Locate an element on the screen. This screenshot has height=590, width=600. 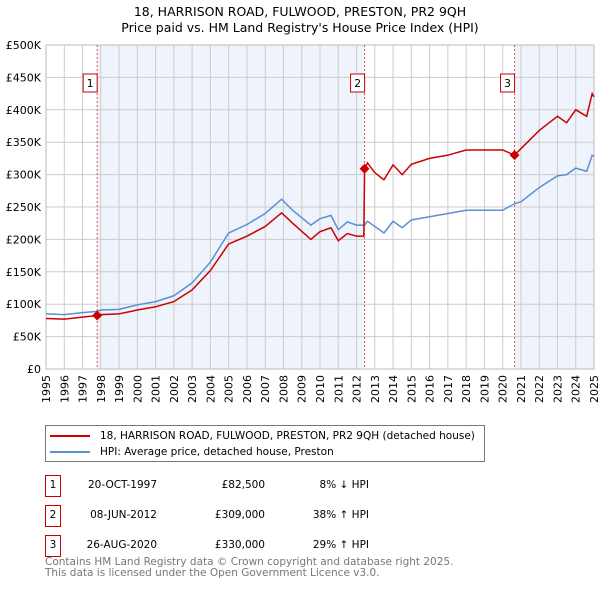
legend-swatch-blue is located at coordinates (70, 452).